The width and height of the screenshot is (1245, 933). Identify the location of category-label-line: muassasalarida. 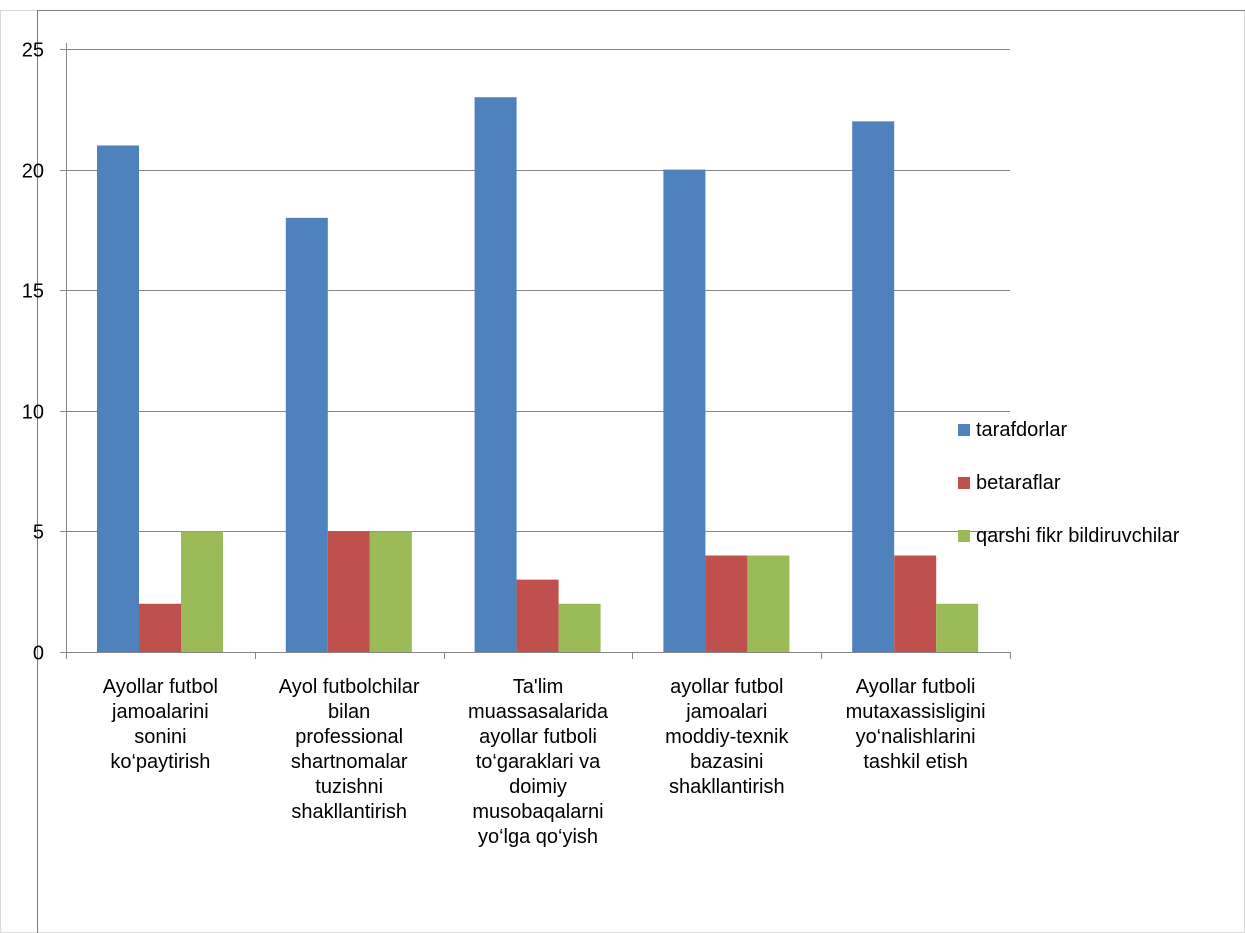
(538, 712).